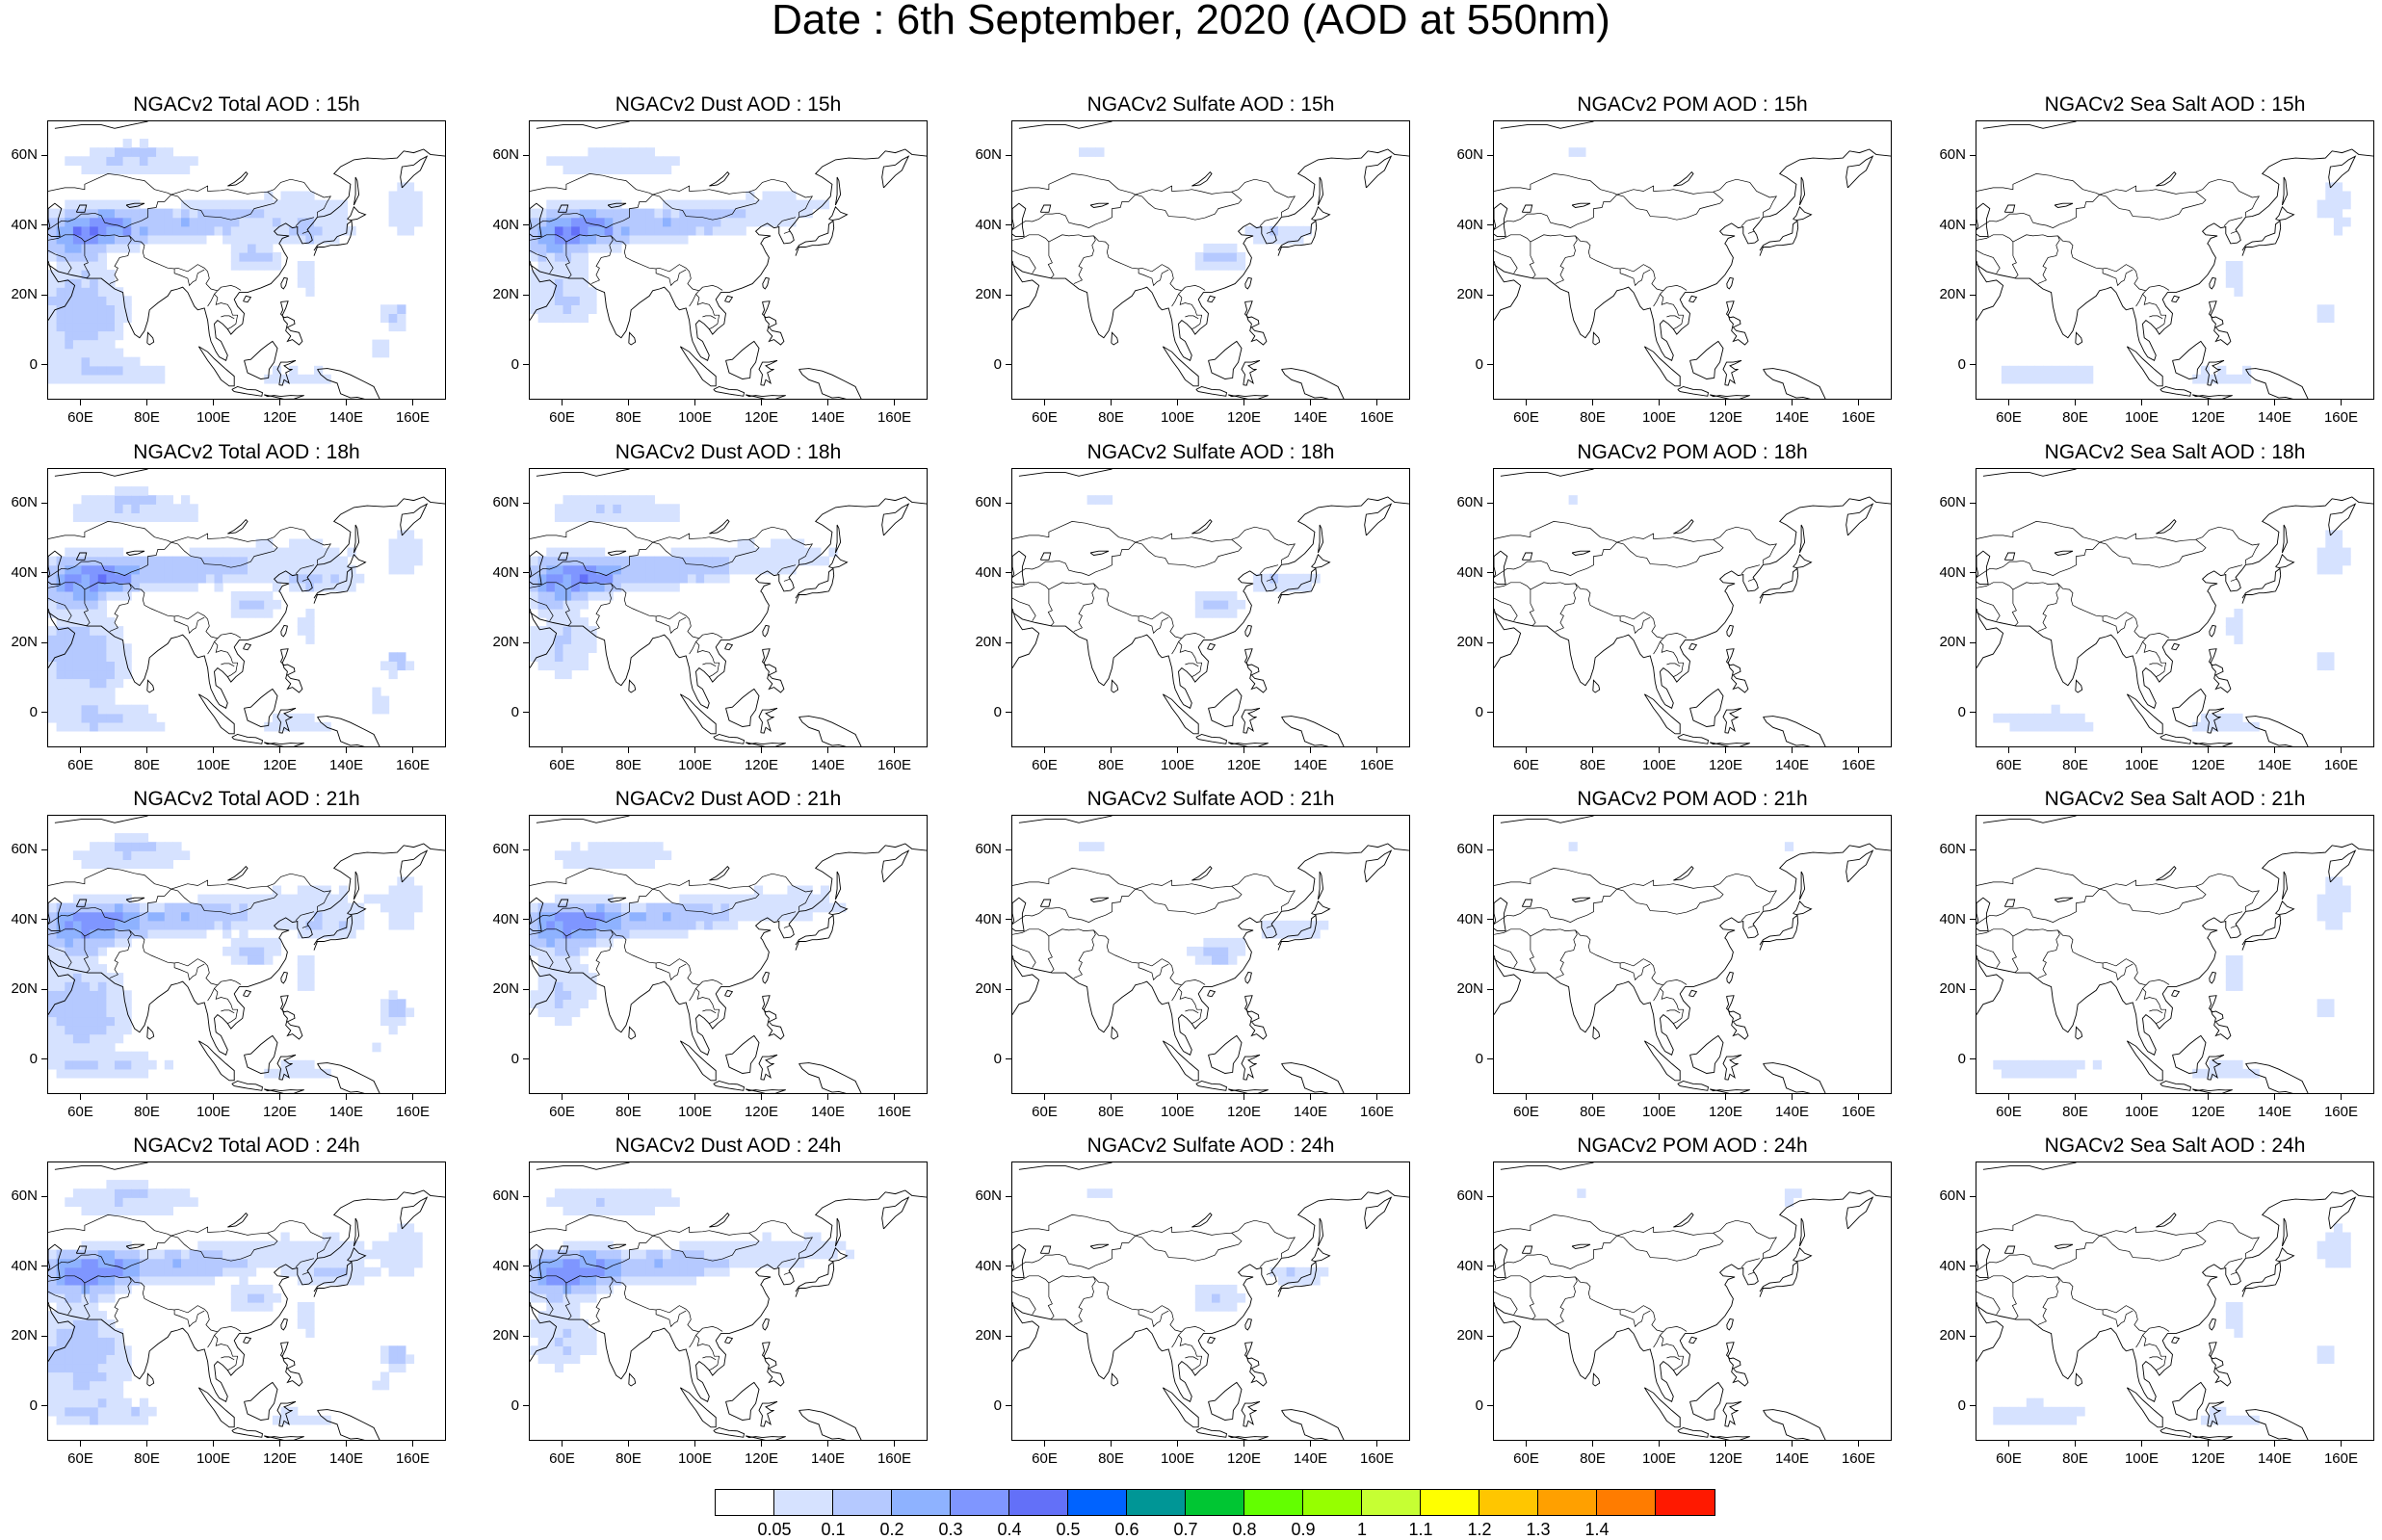 The image size is (2382, 1540). Describe the element at coordinates (1008, 295) in the screenshot. I see `y-tick` at that location.